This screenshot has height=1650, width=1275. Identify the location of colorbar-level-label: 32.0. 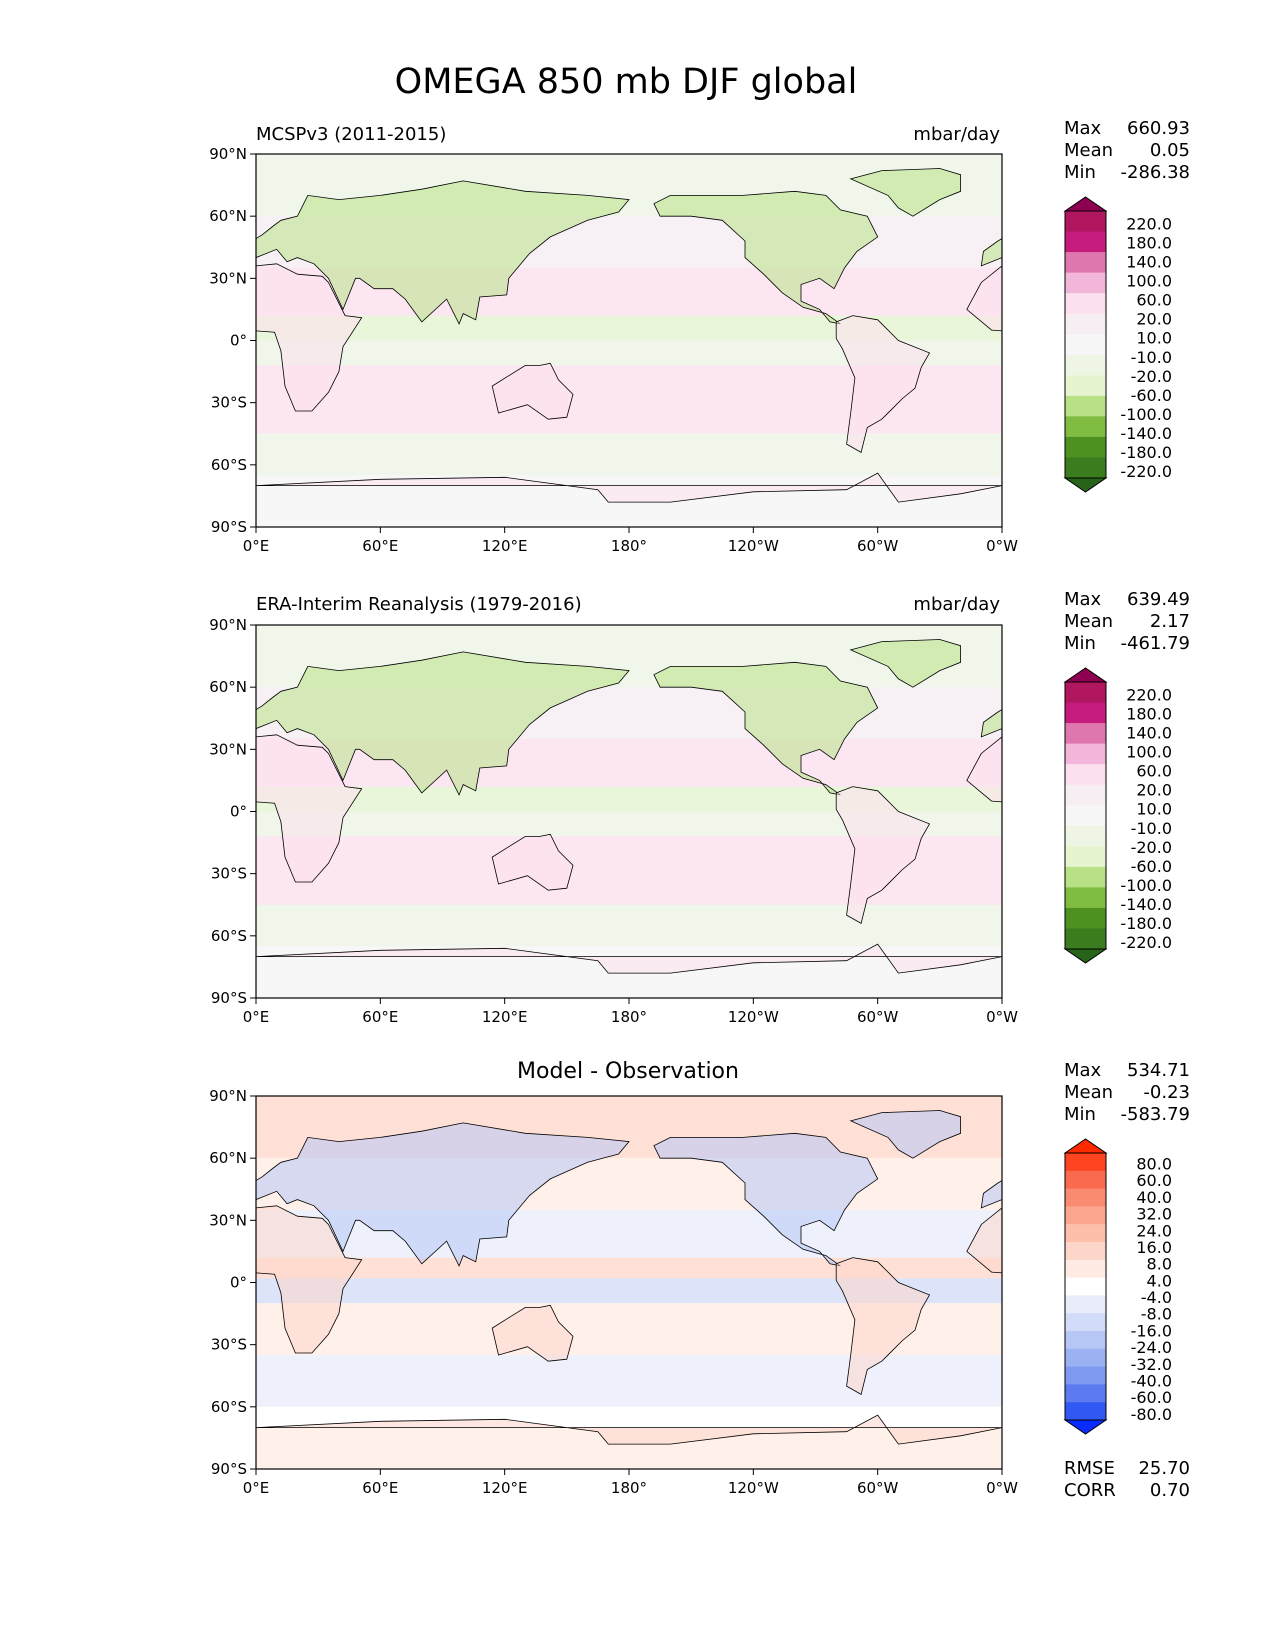
(1154, 1214).